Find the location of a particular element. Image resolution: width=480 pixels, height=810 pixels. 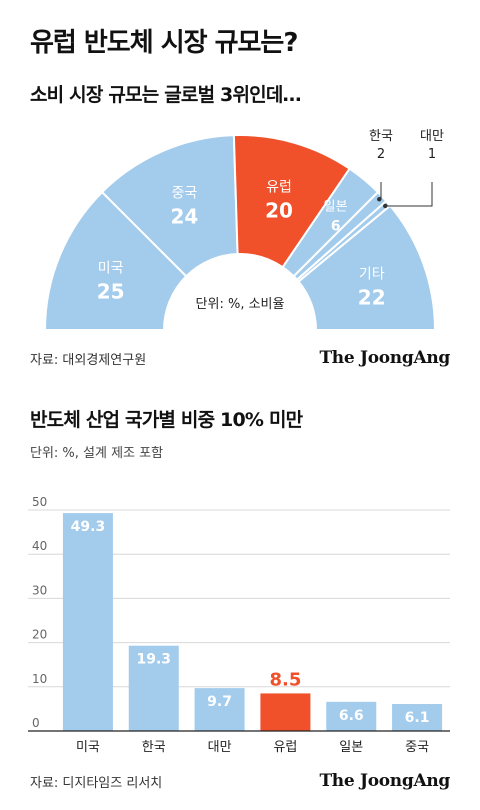

bar-chart-title: 반도체 산업 국가별 비중 10% 미만 is located at coordinates (166, 420).